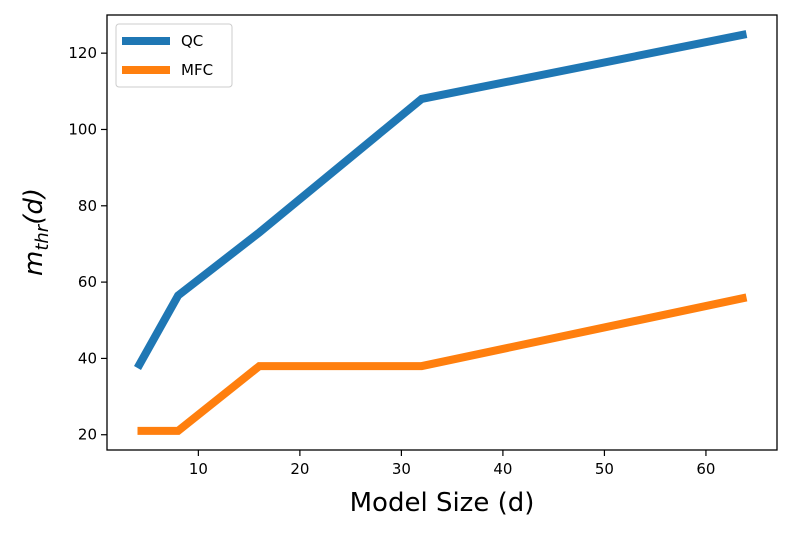 The height and width of the screenshot is (533, 790). I want to click on y-tick-label: 80, so click(87, 206).